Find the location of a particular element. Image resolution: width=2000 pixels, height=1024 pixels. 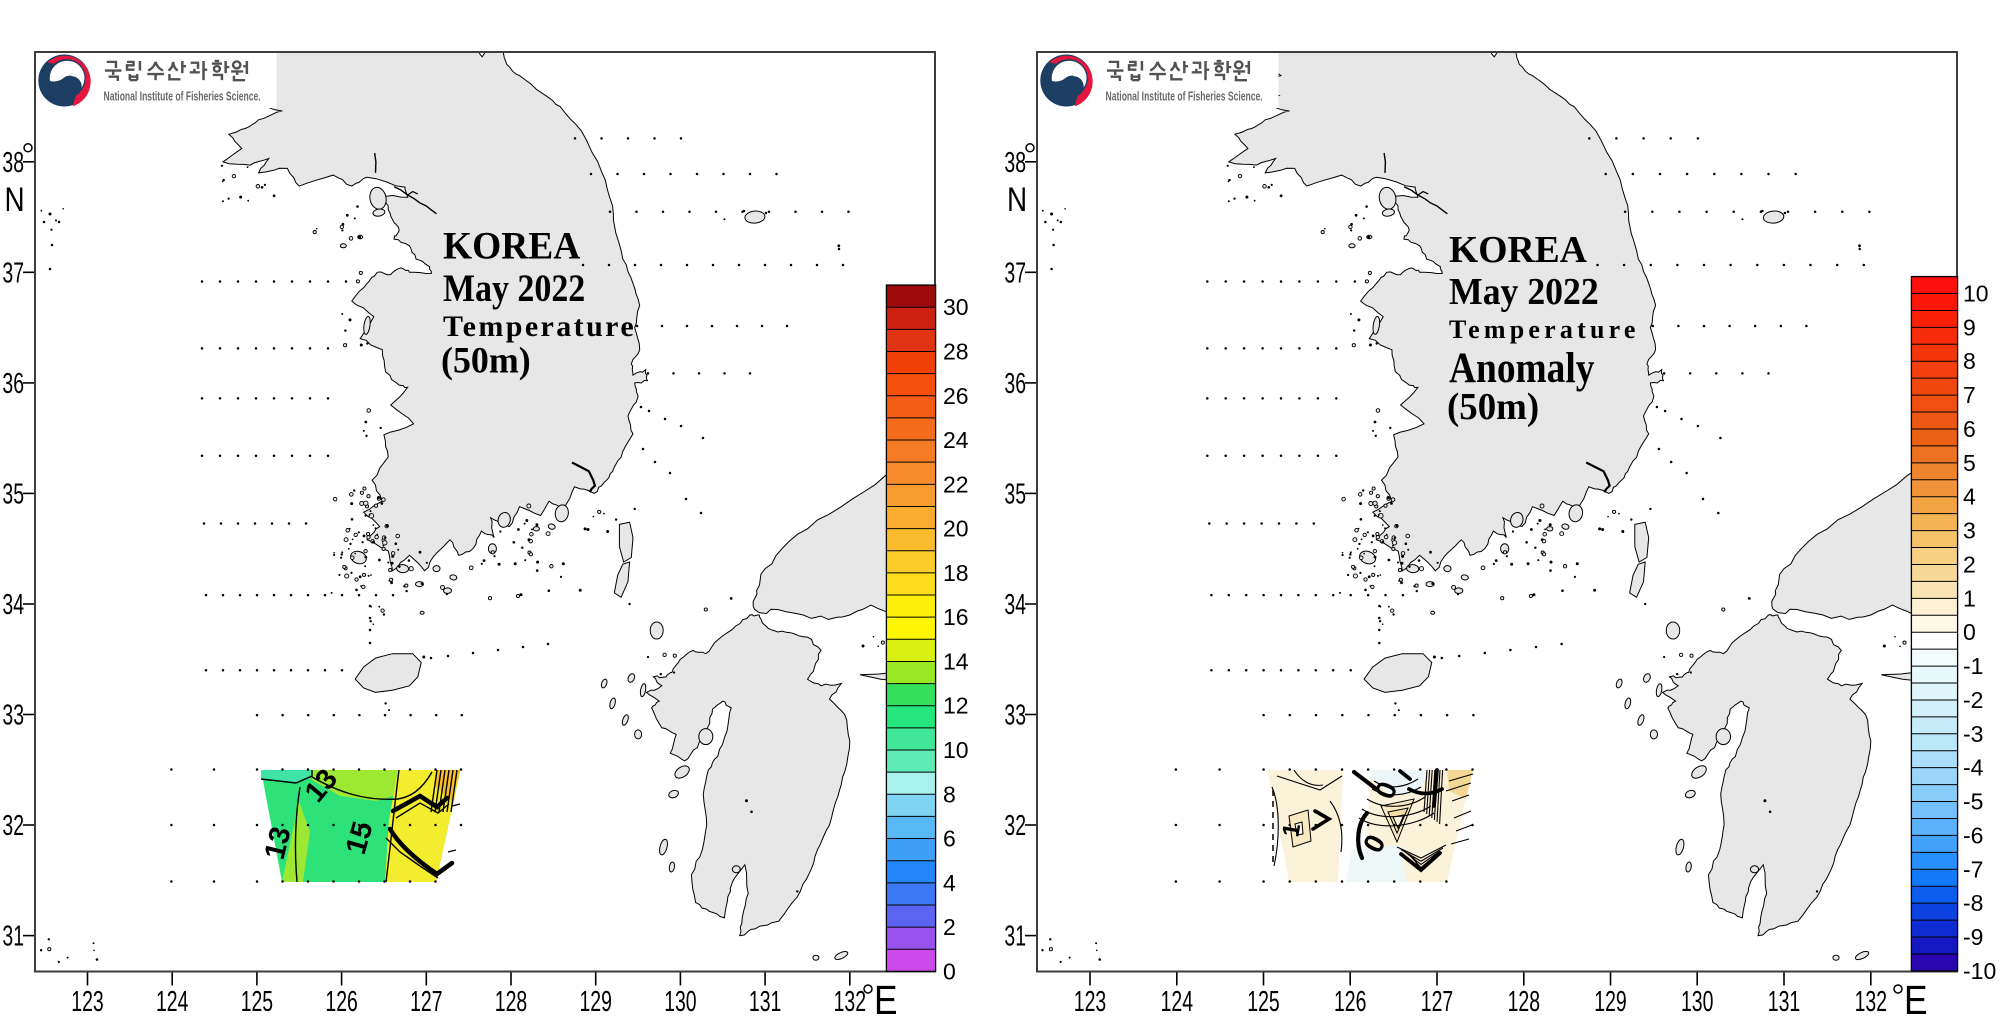

svg-text: 14 is located at coordinates (956, 661).